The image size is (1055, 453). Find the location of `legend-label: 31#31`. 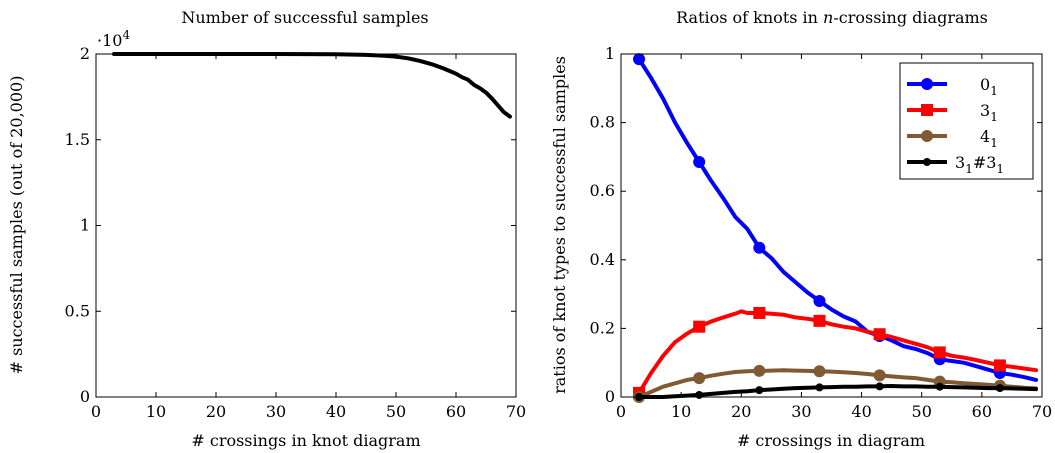

legend-label: 31#31 is located at coordinates (979, 164).